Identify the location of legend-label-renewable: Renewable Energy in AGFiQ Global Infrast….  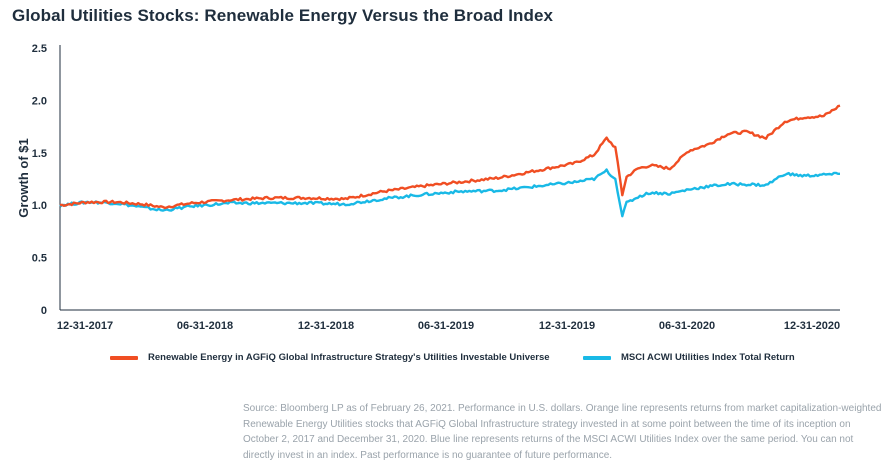
(349, 357).